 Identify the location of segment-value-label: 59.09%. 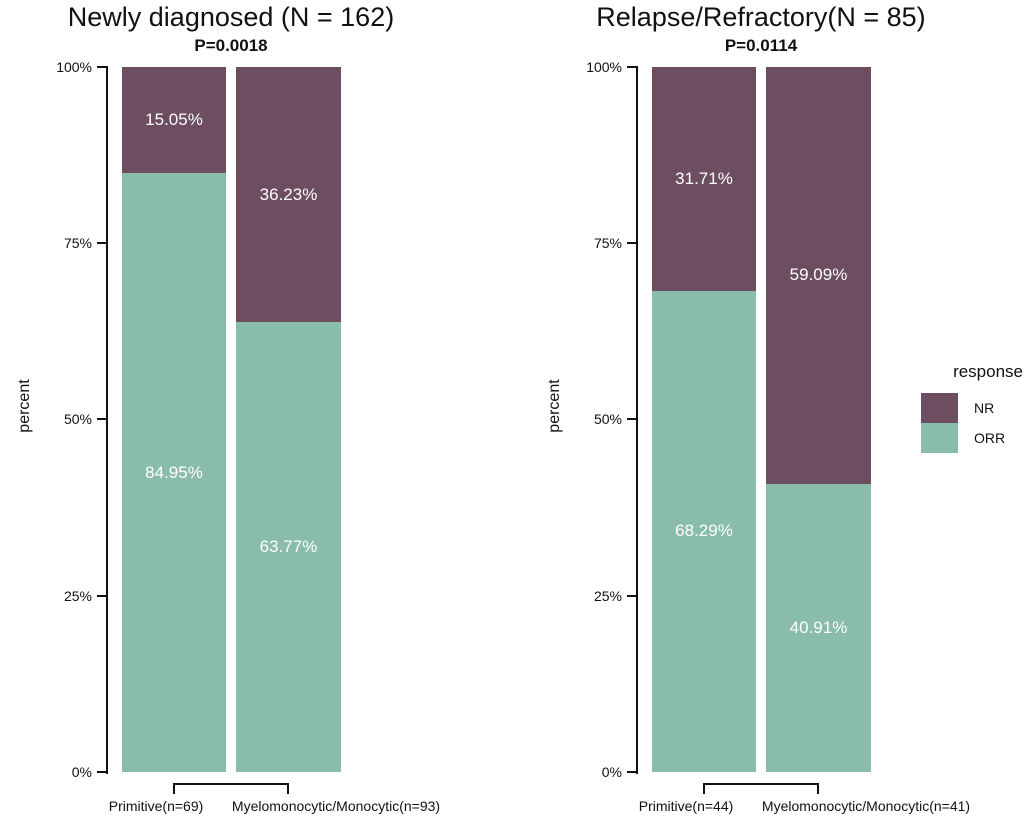
(818, 275).